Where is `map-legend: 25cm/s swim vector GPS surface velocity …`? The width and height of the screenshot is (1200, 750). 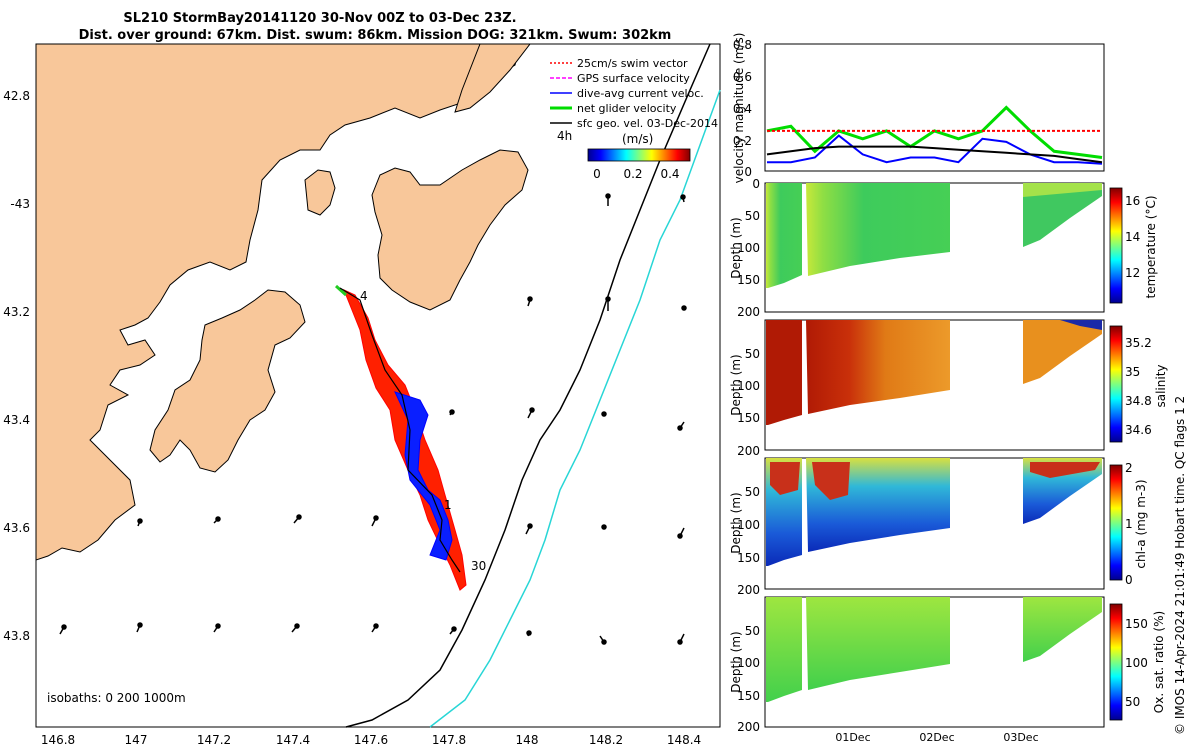 map-legend: 25cm/s swim vector GPS surface velocity … is located at coordinates (634, 93).